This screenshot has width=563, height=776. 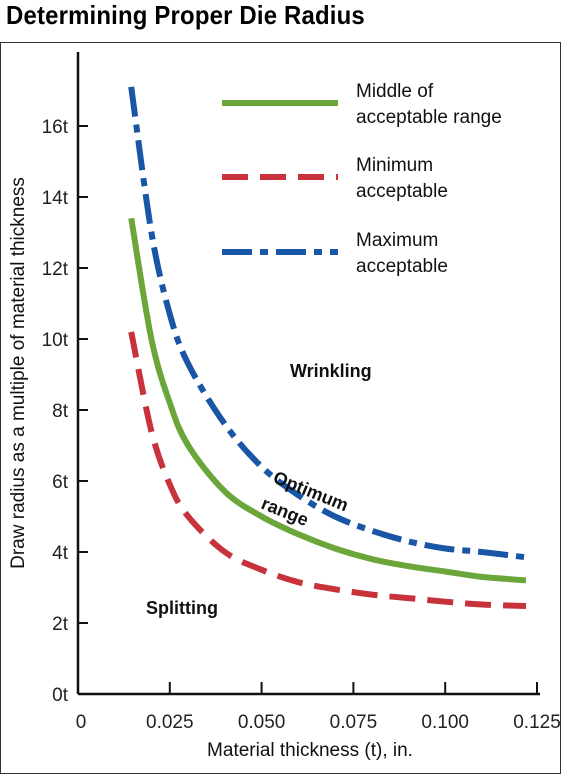 What do you see at coordinates (60, 695) in the screenshot?
I see `y-tick-label: 0t` at bounding box center [60, 695].